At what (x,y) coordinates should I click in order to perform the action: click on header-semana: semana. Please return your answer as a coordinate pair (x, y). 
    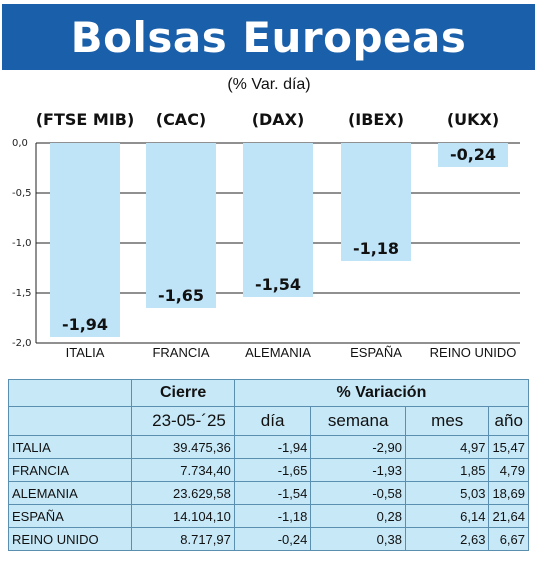
    Looking at the image, I should click on (358, 421).